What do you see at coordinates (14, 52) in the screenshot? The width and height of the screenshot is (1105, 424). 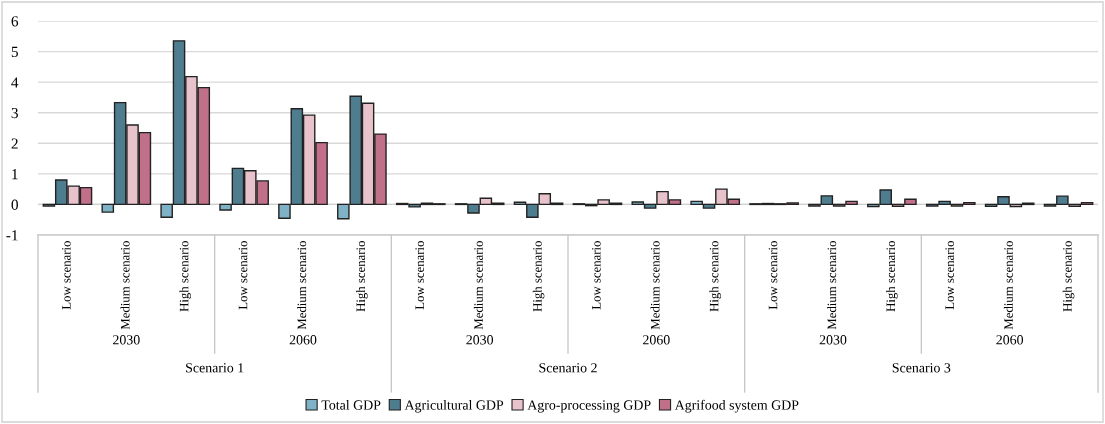 I see `y-tick-label: 5` at bounding box center [14, 52].